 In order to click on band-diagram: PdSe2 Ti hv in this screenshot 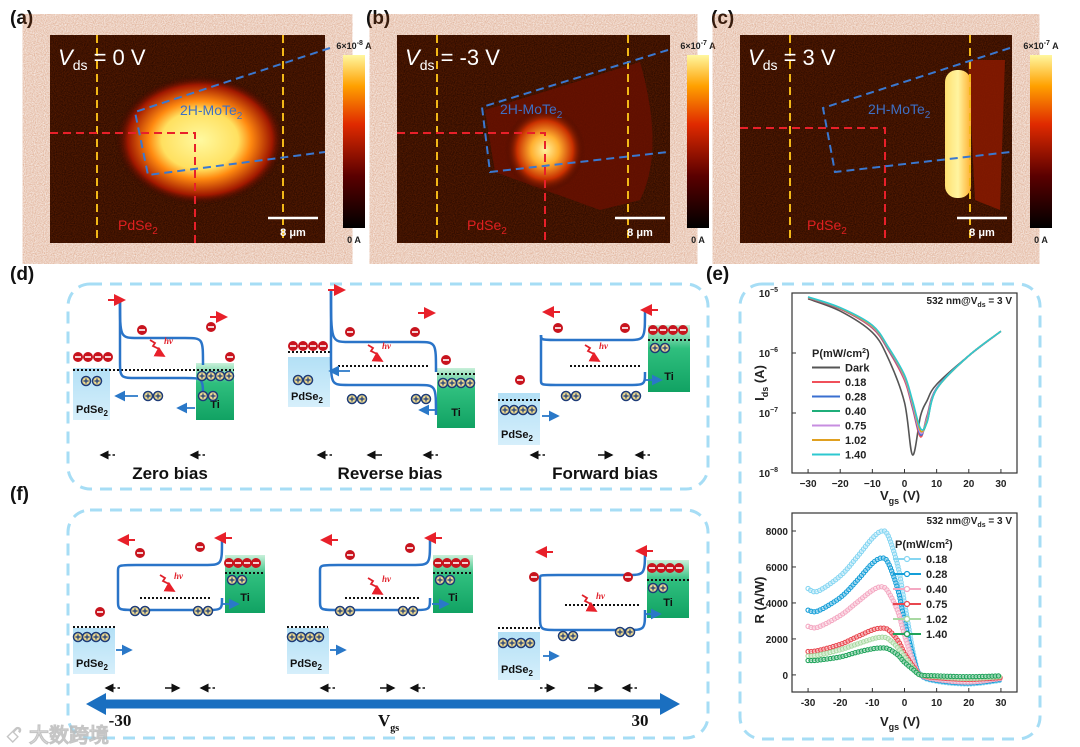, I will do `click(154, 377)`.